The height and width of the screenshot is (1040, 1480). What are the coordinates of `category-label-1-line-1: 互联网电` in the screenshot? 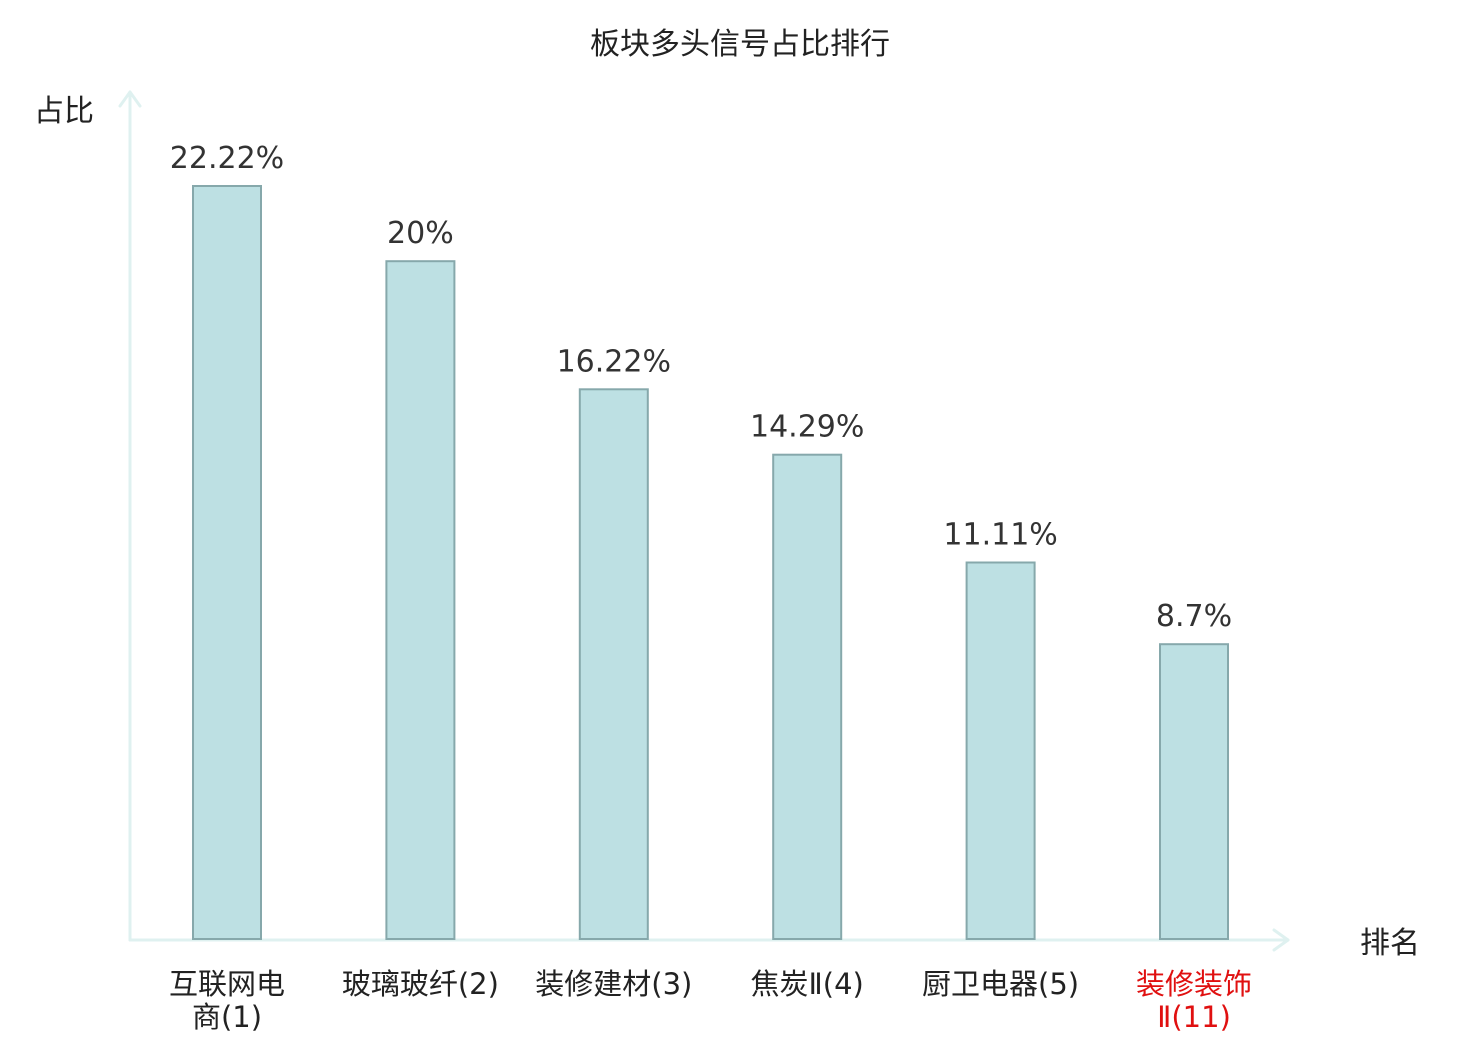 It's located at (227, 984).